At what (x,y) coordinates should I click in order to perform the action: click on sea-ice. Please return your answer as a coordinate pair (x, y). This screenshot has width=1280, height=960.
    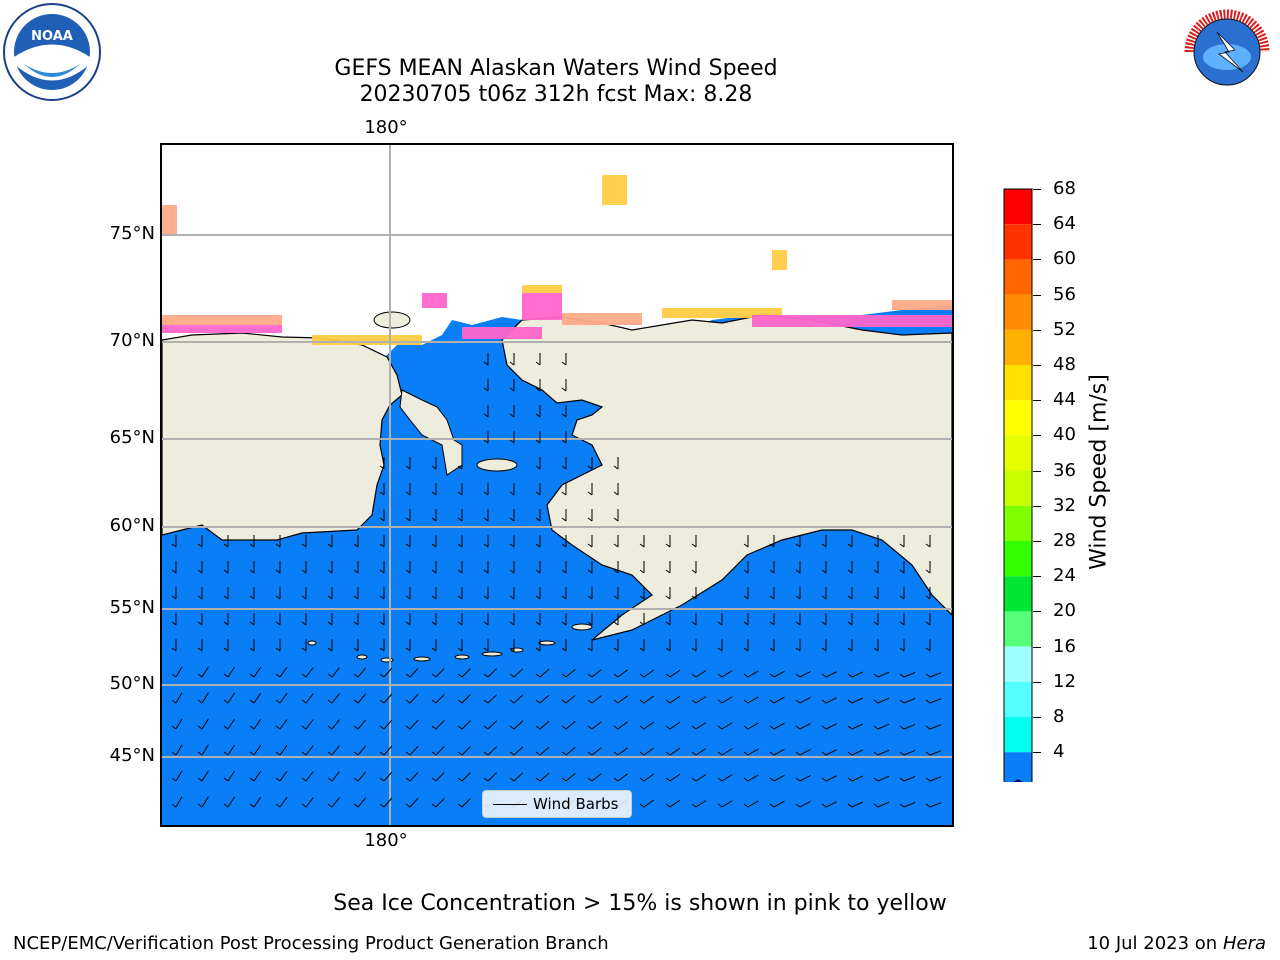
    Looking at the image, I should click on (557, 260).